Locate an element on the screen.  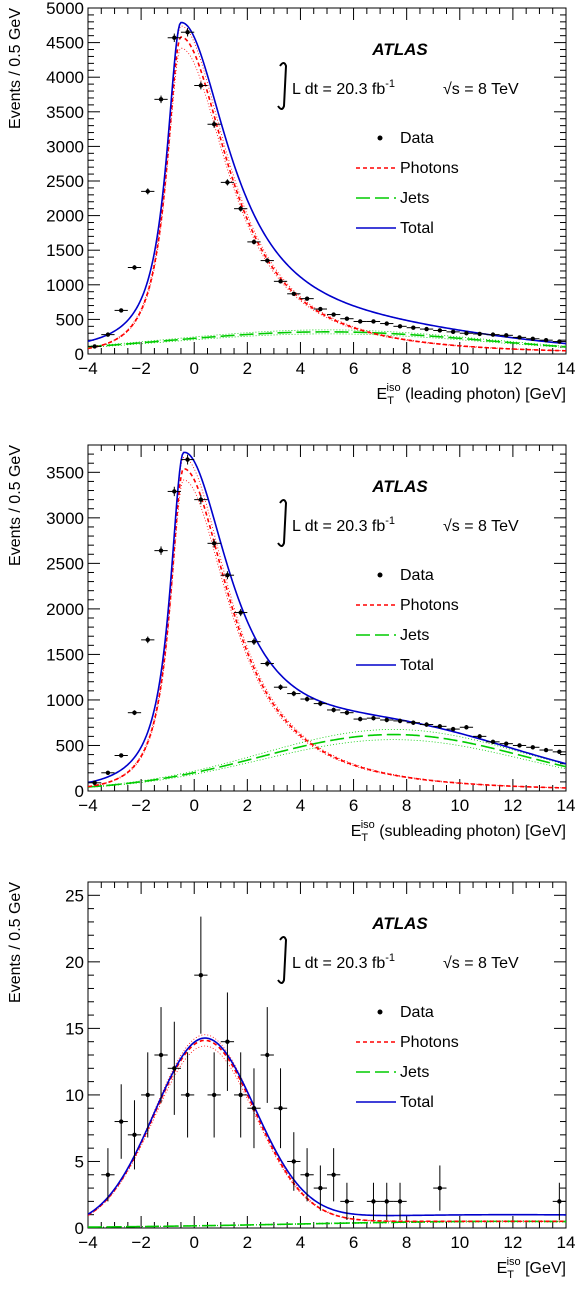
jet-band-low is located at coordinates (327, 763).